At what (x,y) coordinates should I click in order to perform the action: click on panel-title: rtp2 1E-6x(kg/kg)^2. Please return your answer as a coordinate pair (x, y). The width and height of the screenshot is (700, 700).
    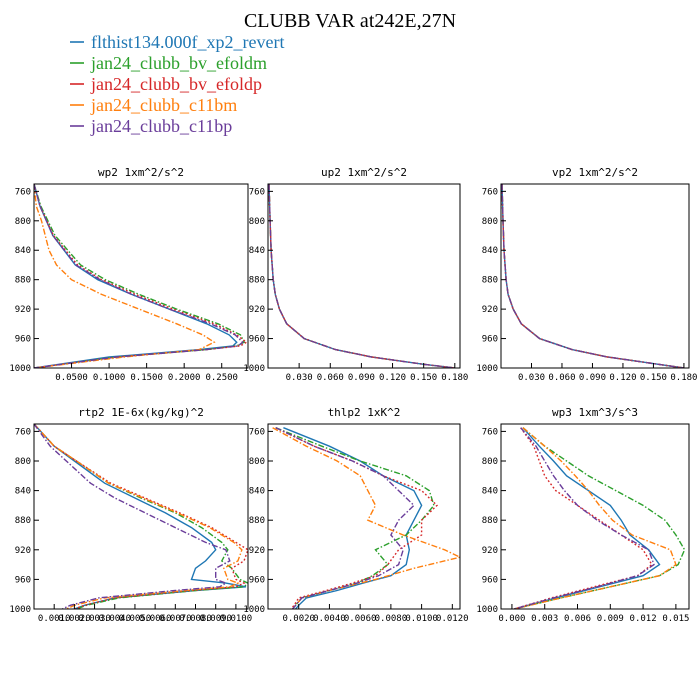
    Looking at the image, I should click on (141, 412).